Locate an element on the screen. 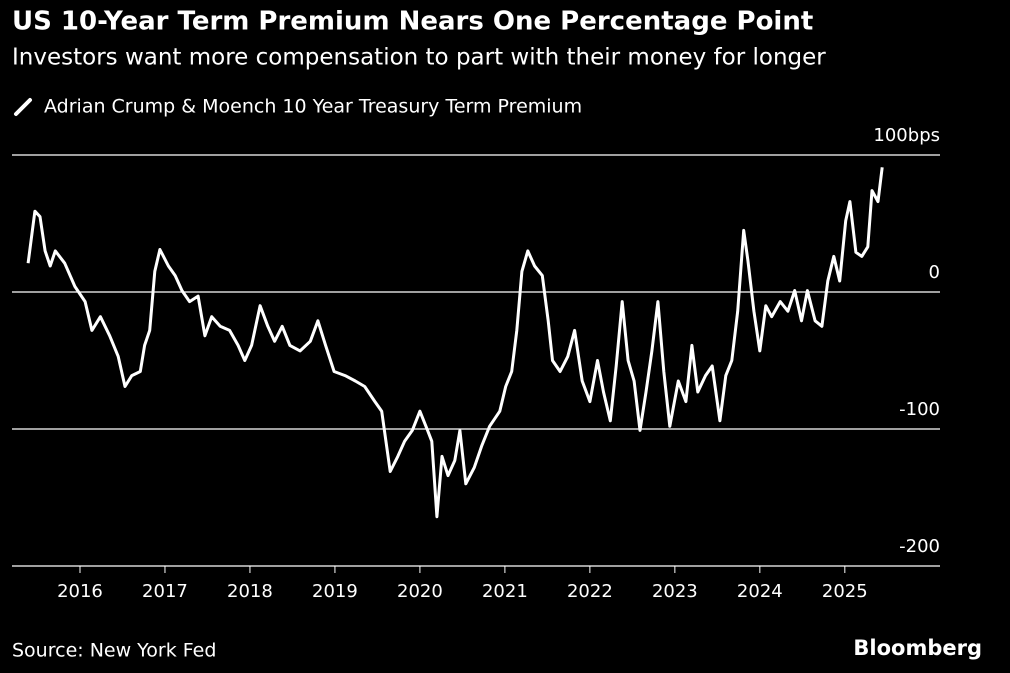 The image size is (1010, 673). y-tick-label: -100 is located at coordinates (919, 409).